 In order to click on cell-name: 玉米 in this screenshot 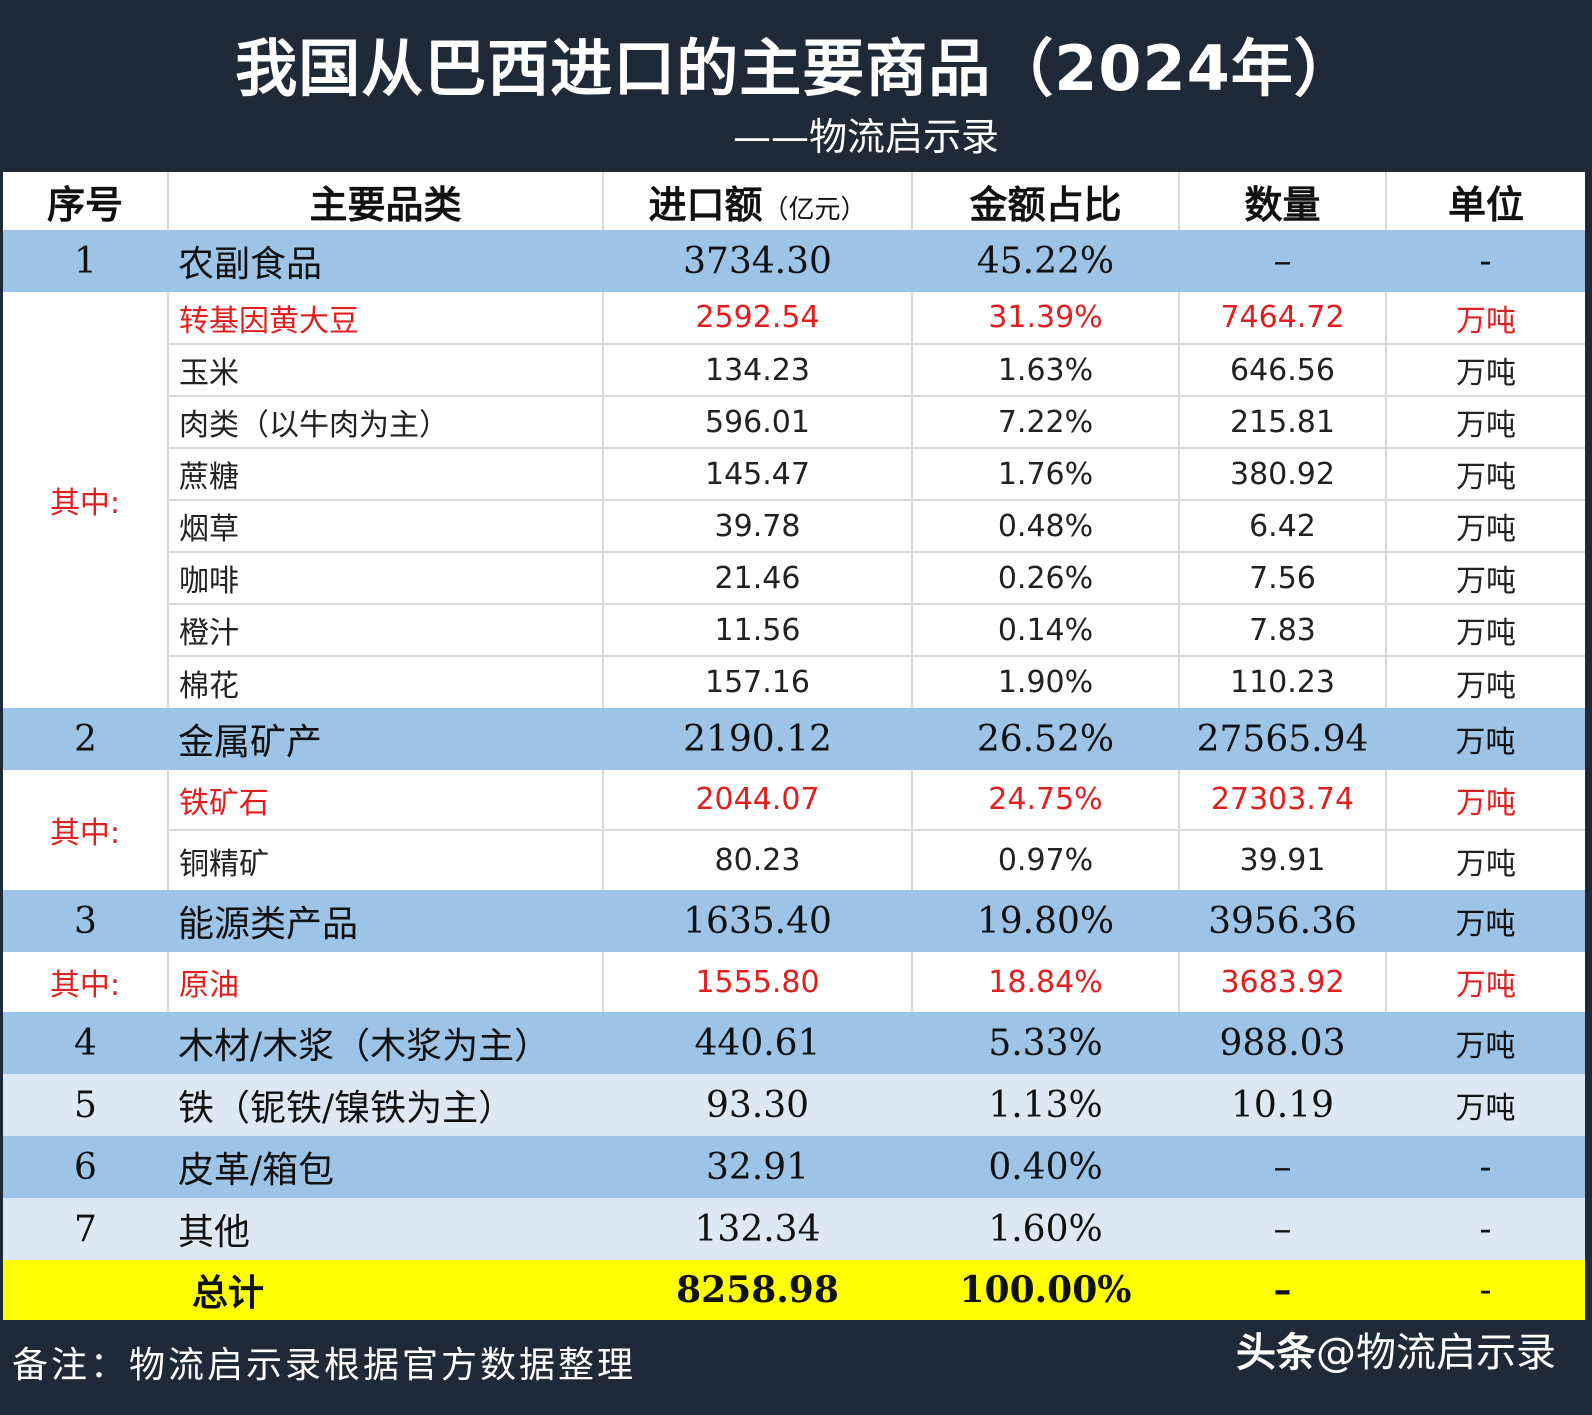, I will do `click(386, 370)`.